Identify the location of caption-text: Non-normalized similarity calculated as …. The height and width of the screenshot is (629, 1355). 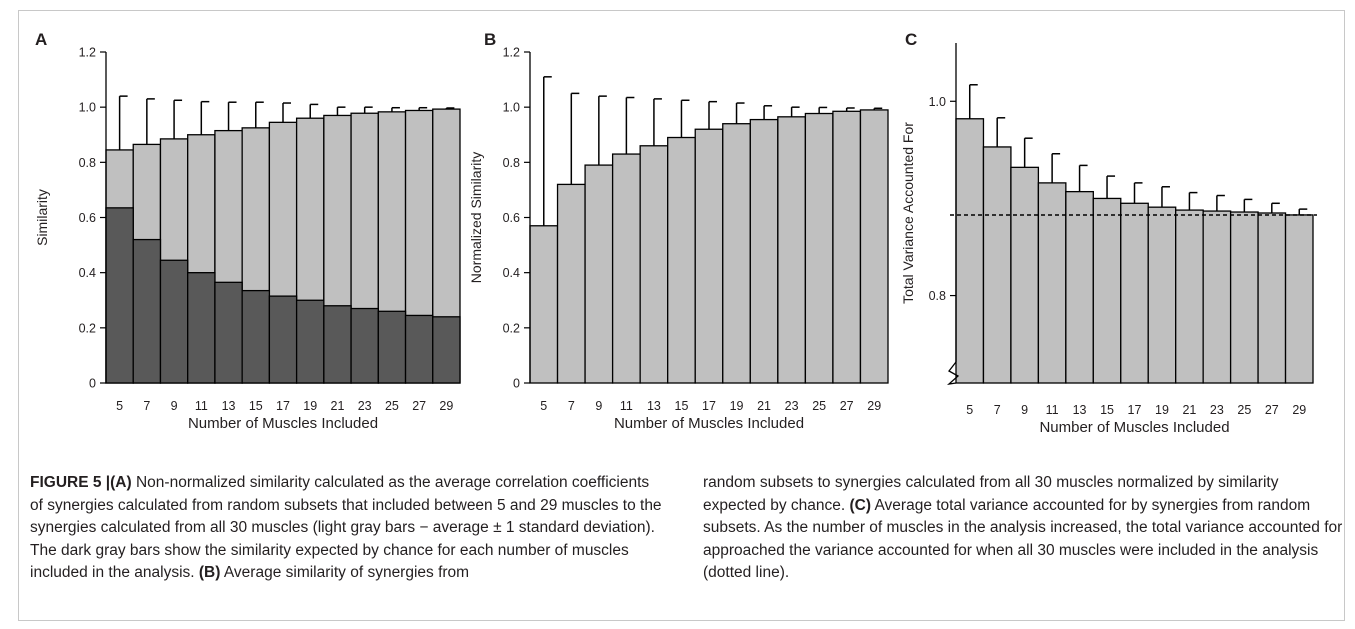
(346, 528).